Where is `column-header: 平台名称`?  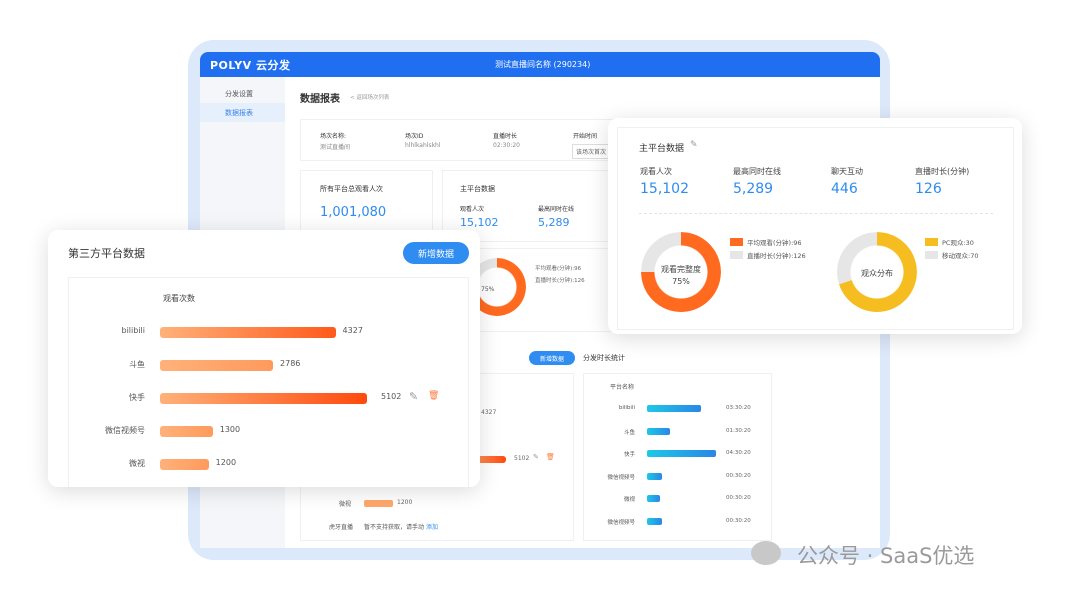
column-header: 平台名称 is located at coordinates (622, 387).